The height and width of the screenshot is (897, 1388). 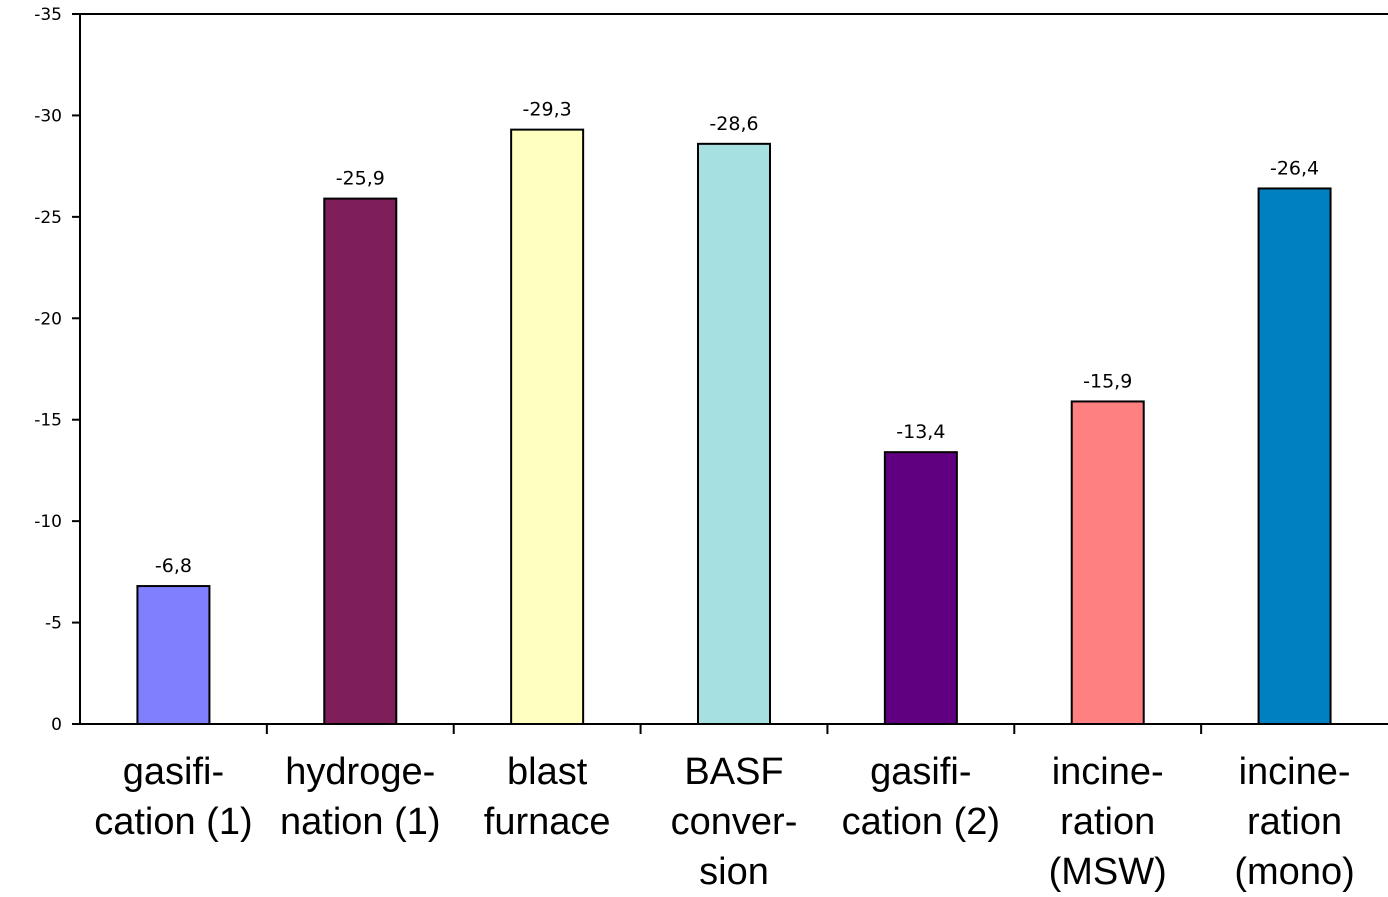 What do you see at coordinates (48, 421) in the screenshot?
I see `y-tick-label: -15` at bounding box center [48, 421].